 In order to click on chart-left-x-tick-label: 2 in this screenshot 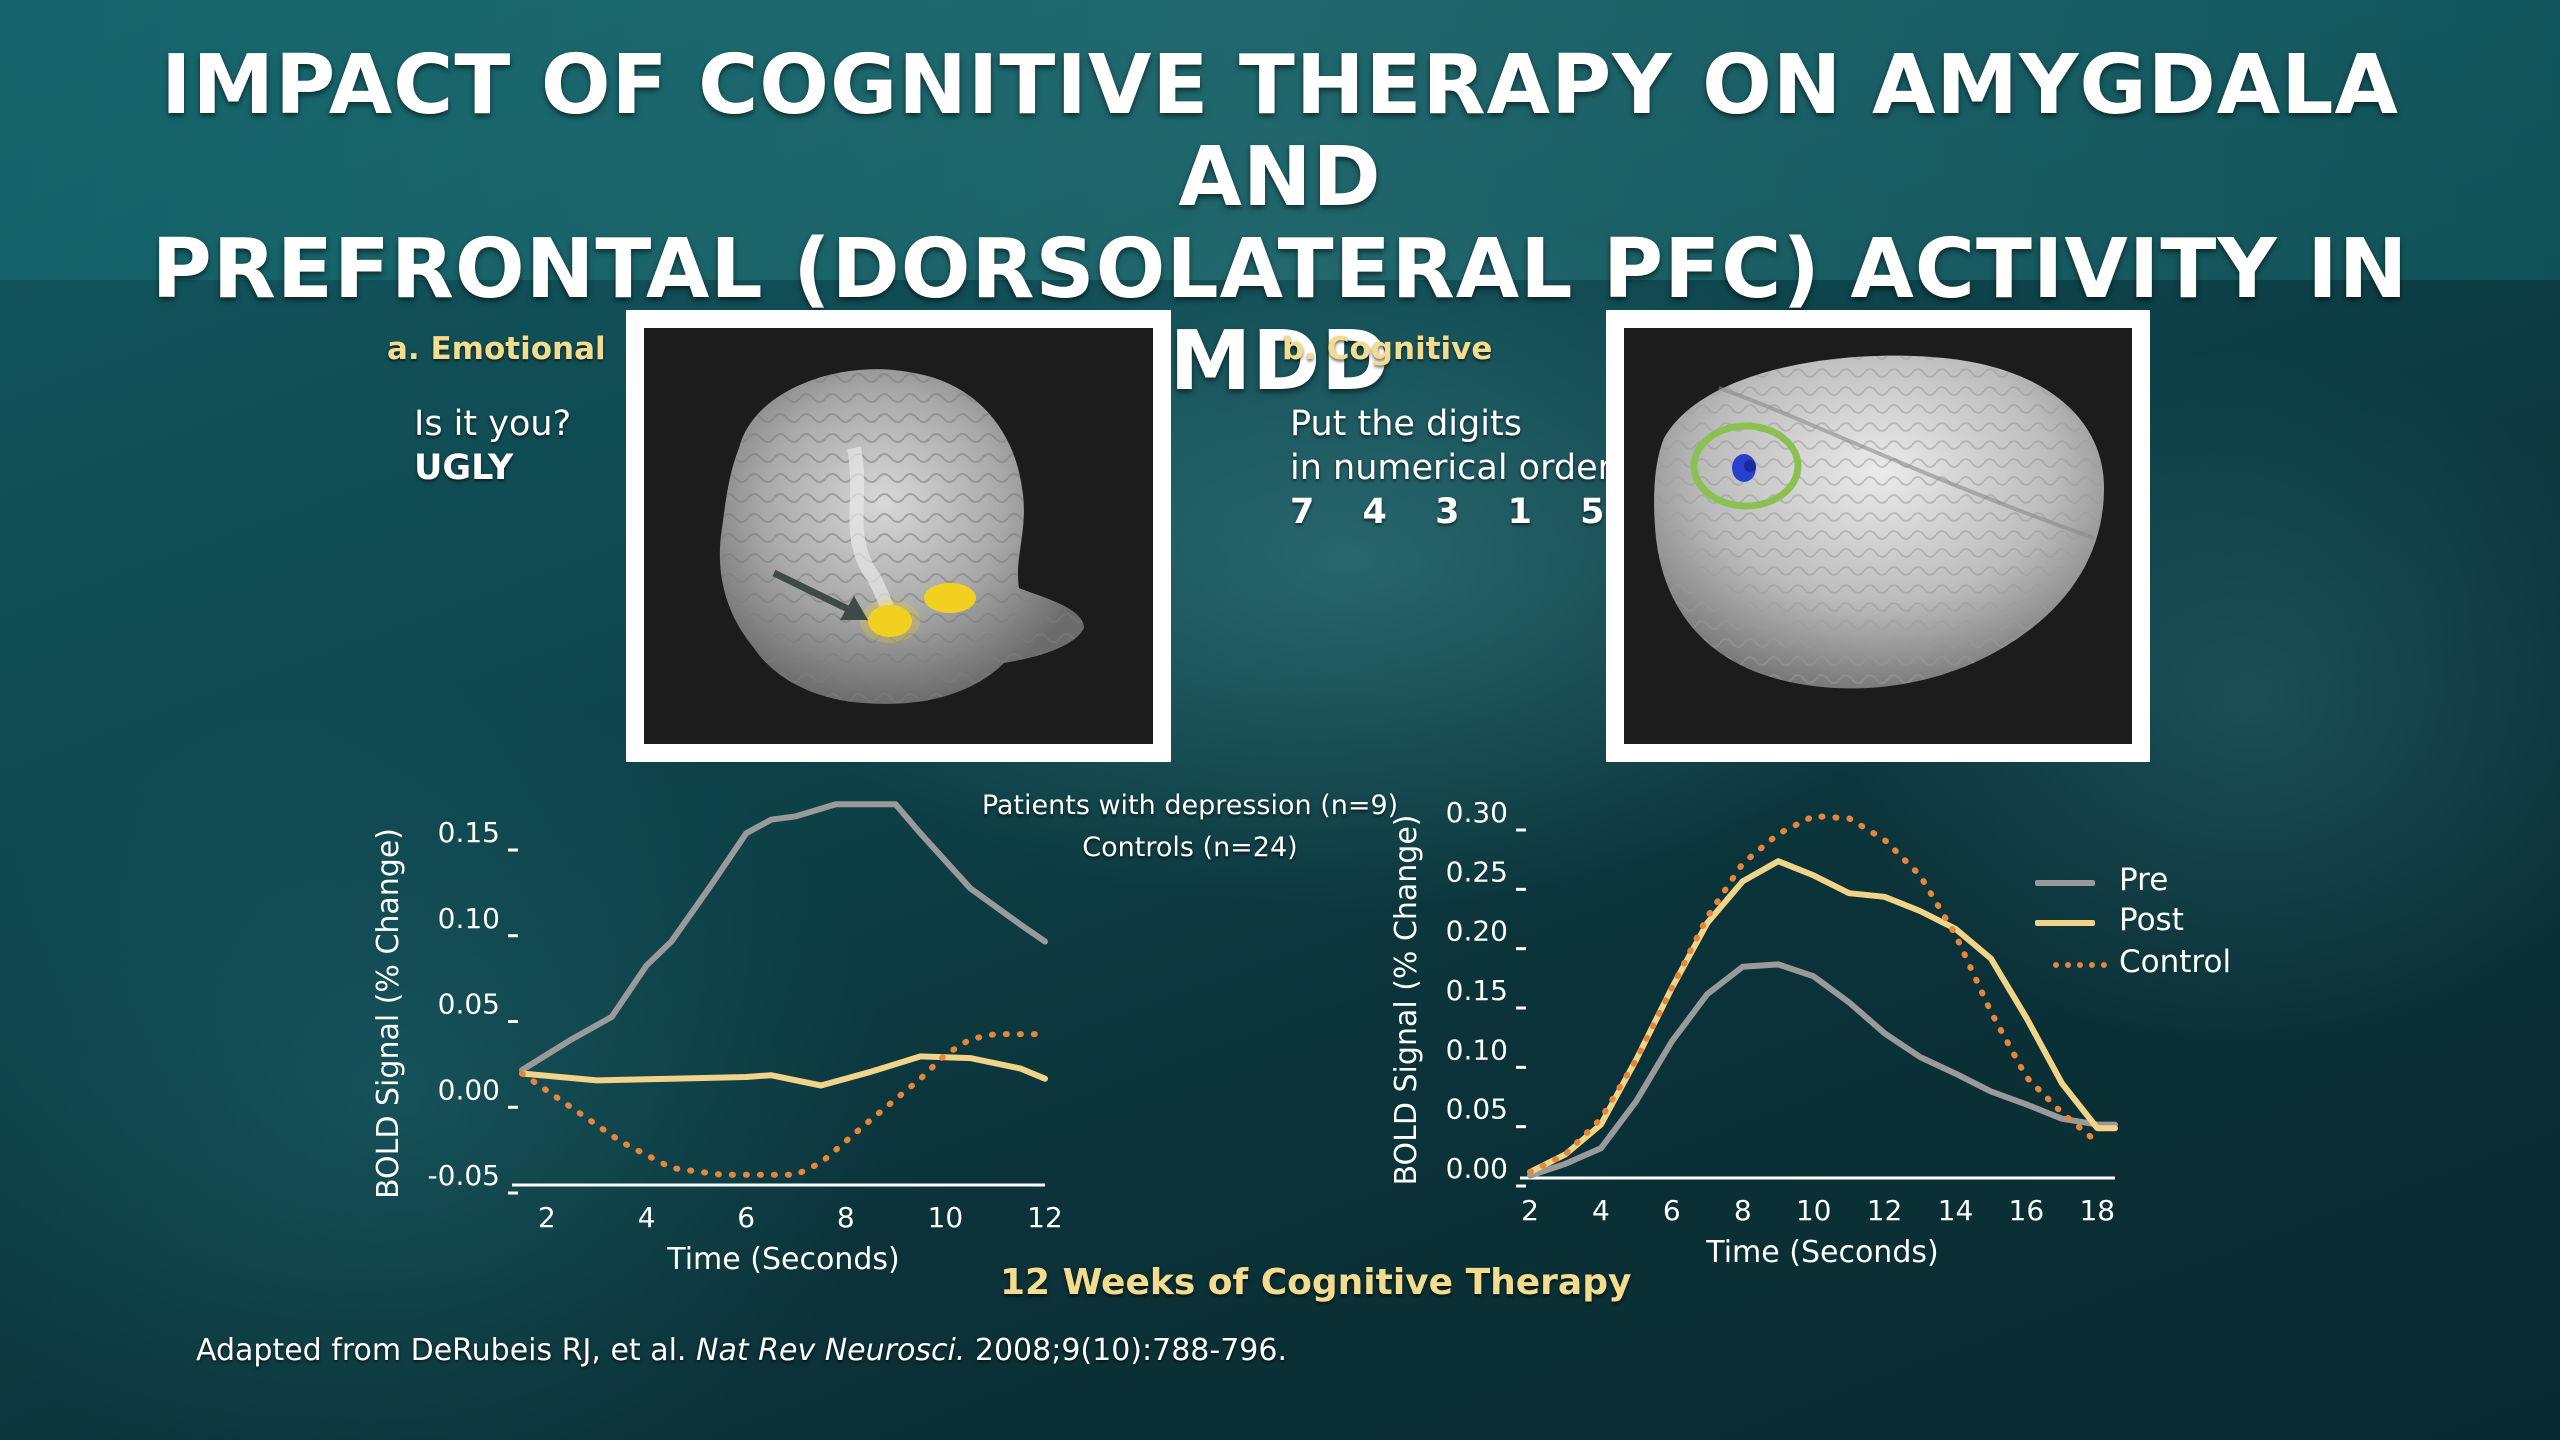, I will do `click(547, 1217)`.